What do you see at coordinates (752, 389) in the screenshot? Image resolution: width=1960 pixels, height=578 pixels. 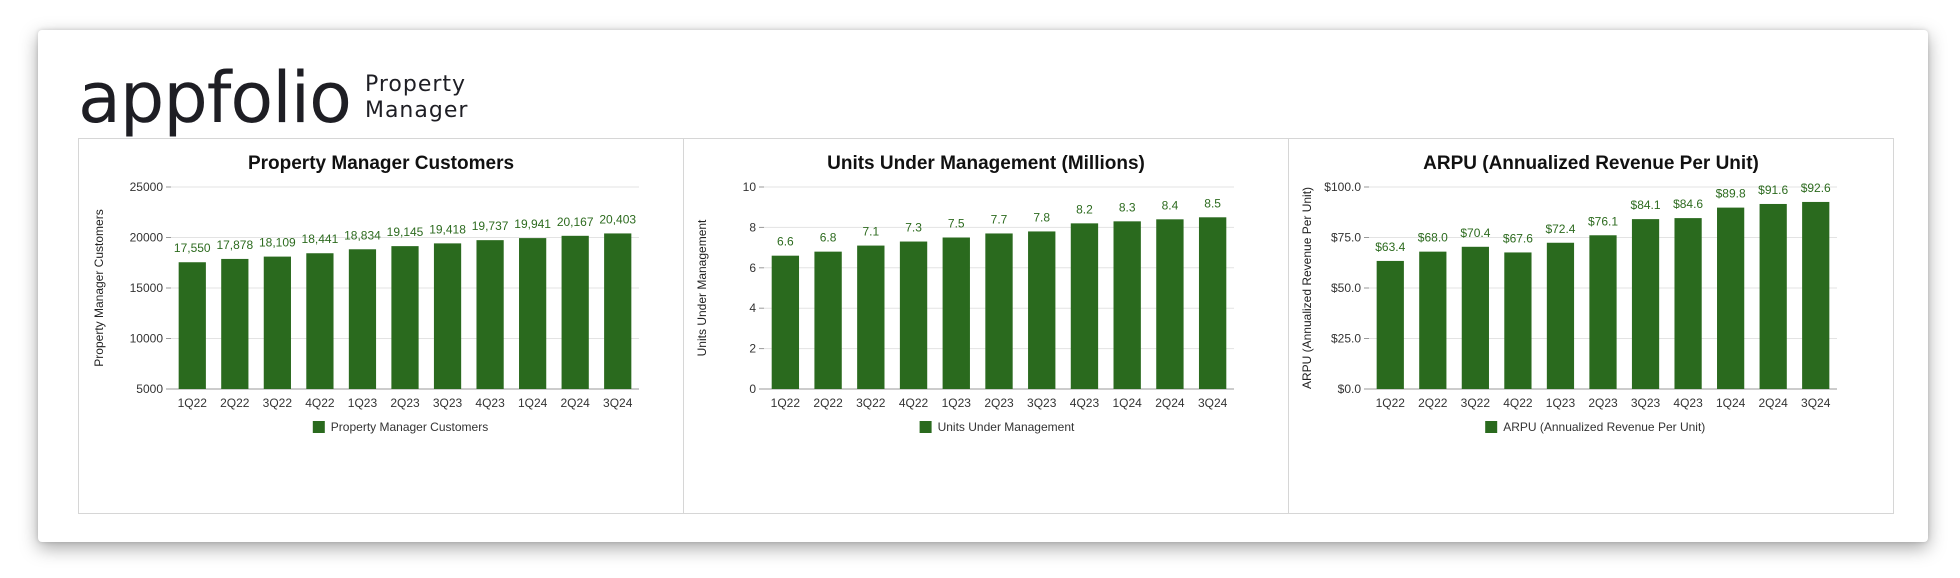 I see `y-tick-label: 0` at bounding box center [752, 389].